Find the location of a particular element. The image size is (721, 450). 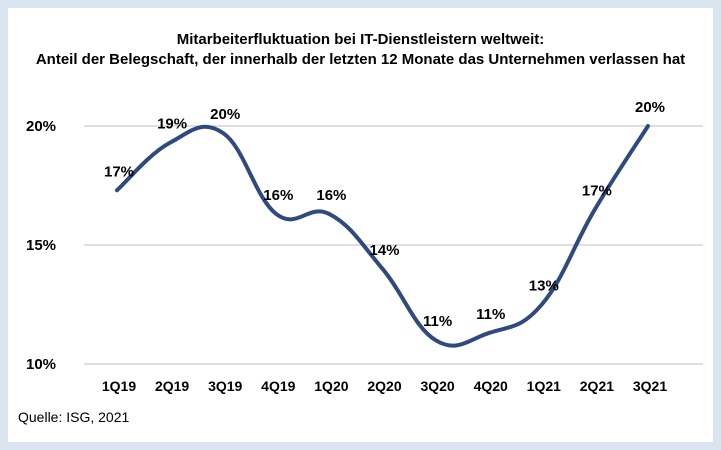

data-point-4Q20 is located at coordinates (489, 333).